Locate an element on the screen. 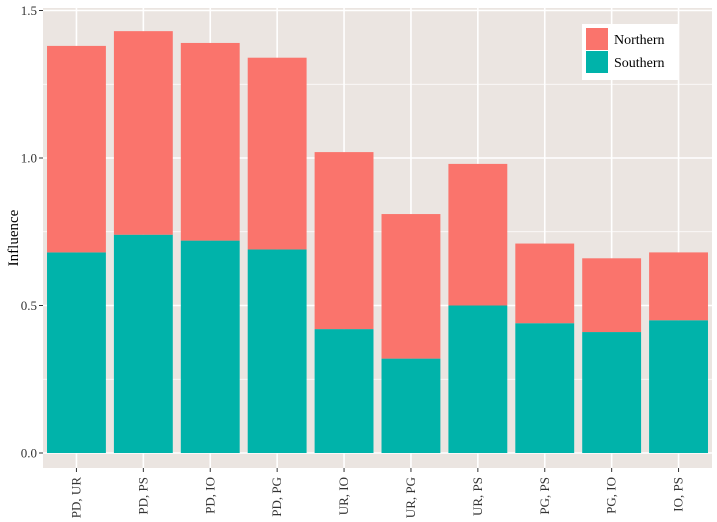 This screenshot has width=717, height=522. x-tick-label: PG, PS is located at coordinates (544, 496).